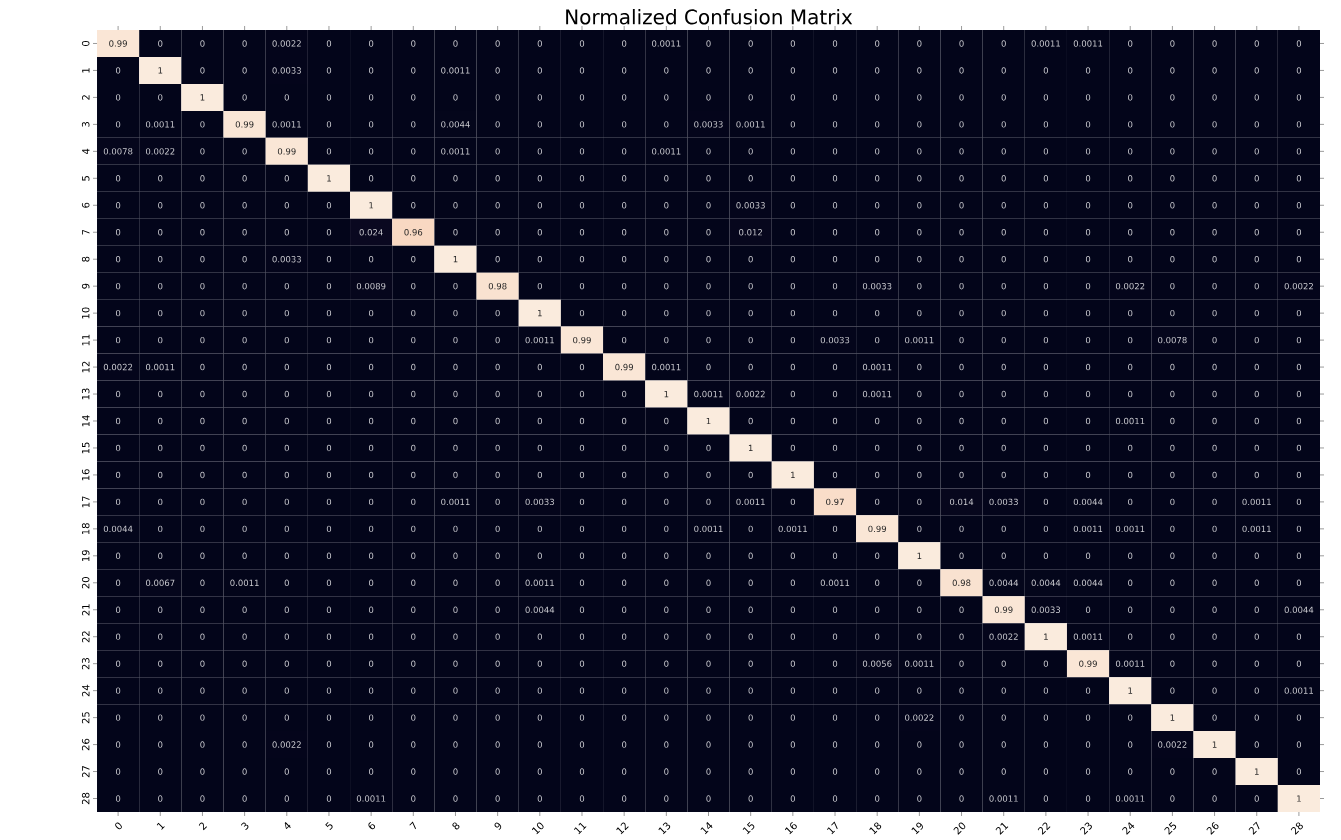 The height and width of the screenshot is (840, 1341). I want to click on x-tick-label: 5, so click(329, 825).